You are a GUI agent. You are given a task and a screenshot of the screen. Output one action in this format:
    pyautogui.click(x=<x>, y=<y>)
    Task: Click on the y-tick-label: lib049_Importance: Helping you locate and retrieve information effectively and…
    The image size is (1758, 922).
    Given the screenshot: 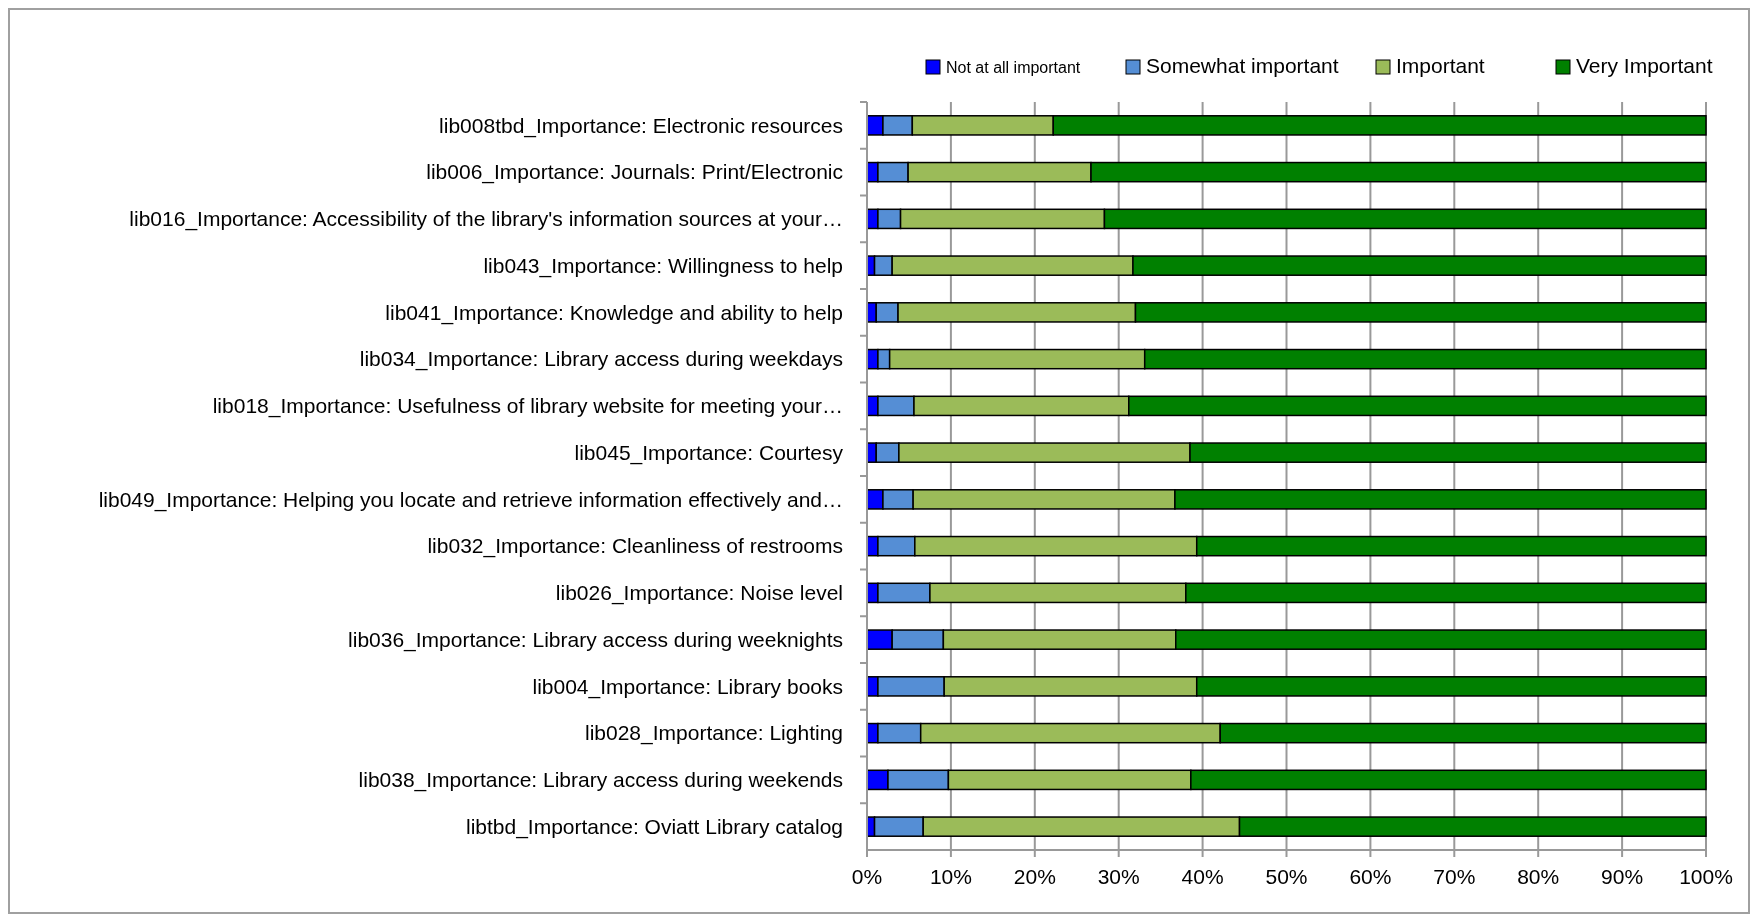 What is the action you would take?
    pyautogui.click(x=470, y=499)
    